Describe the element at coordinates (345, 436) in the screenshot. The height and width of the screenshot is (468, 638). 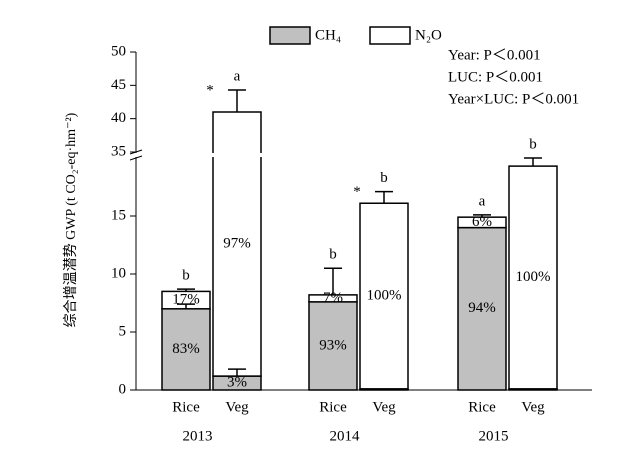
I see `group-label: 2014` at that location.